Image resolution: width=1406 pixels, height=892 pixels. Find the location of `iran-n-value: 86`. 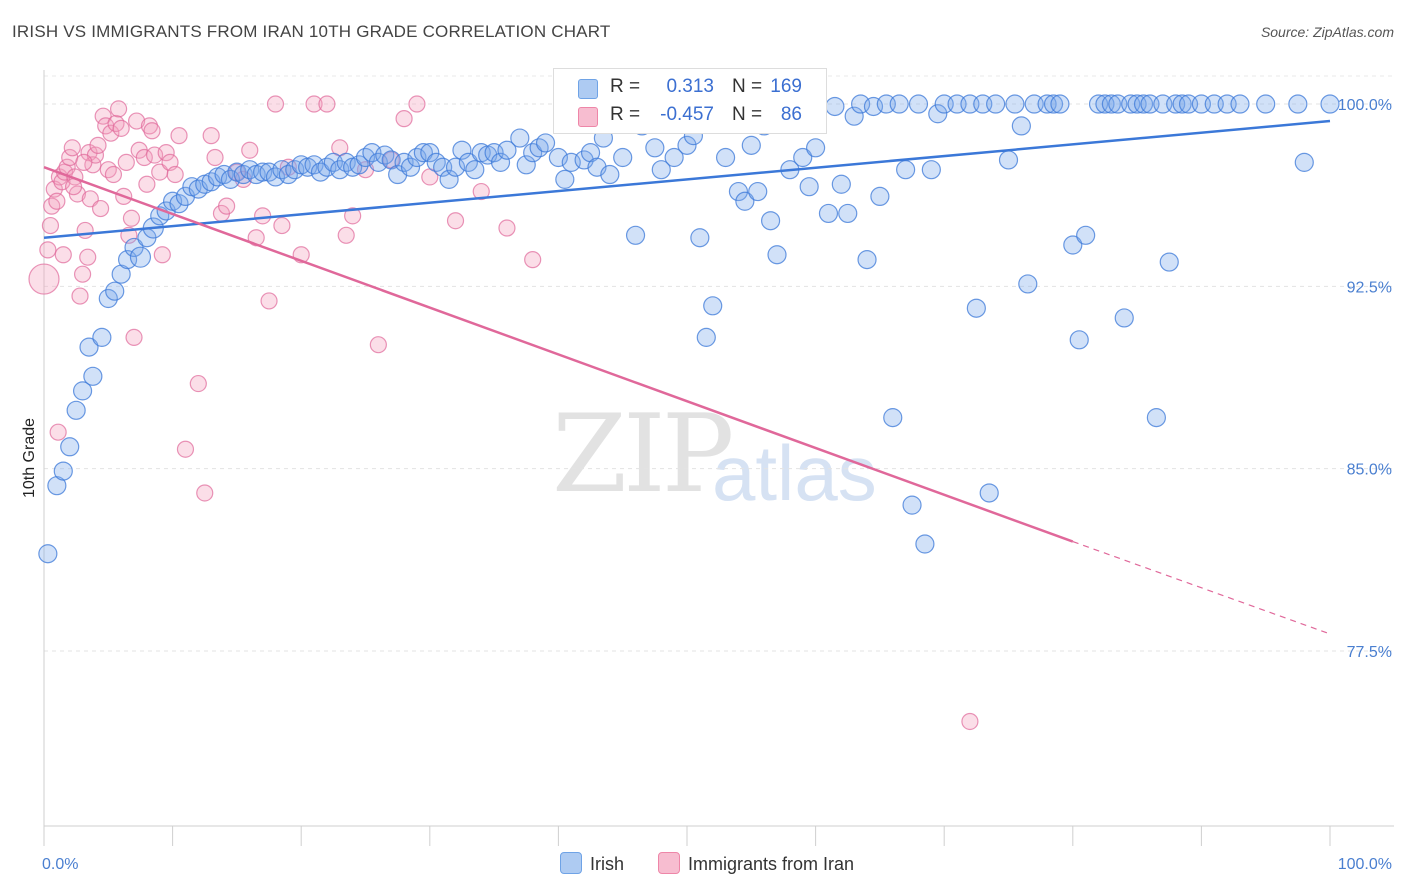

iran-n-value: 86 is located at coordinates (791, 114).